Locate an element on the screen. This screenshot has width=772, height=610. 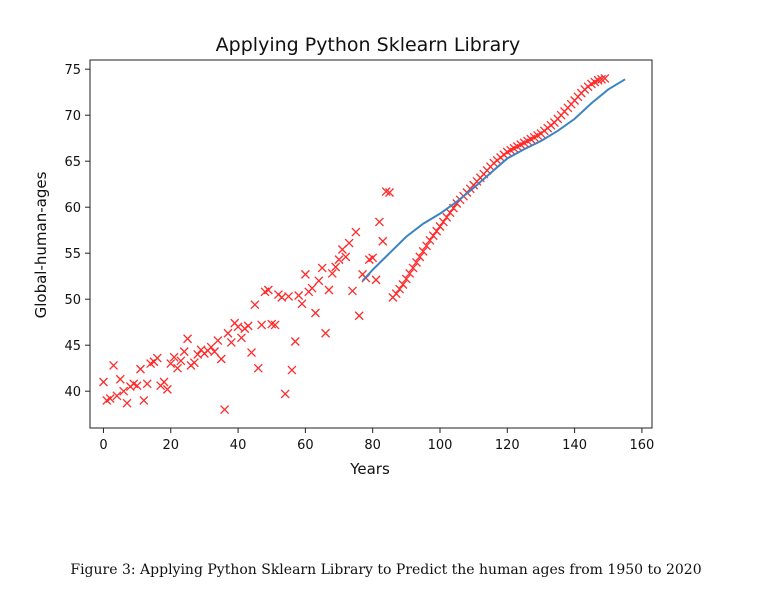
y-tick-label: 65 is located at coordinates (72, 162).